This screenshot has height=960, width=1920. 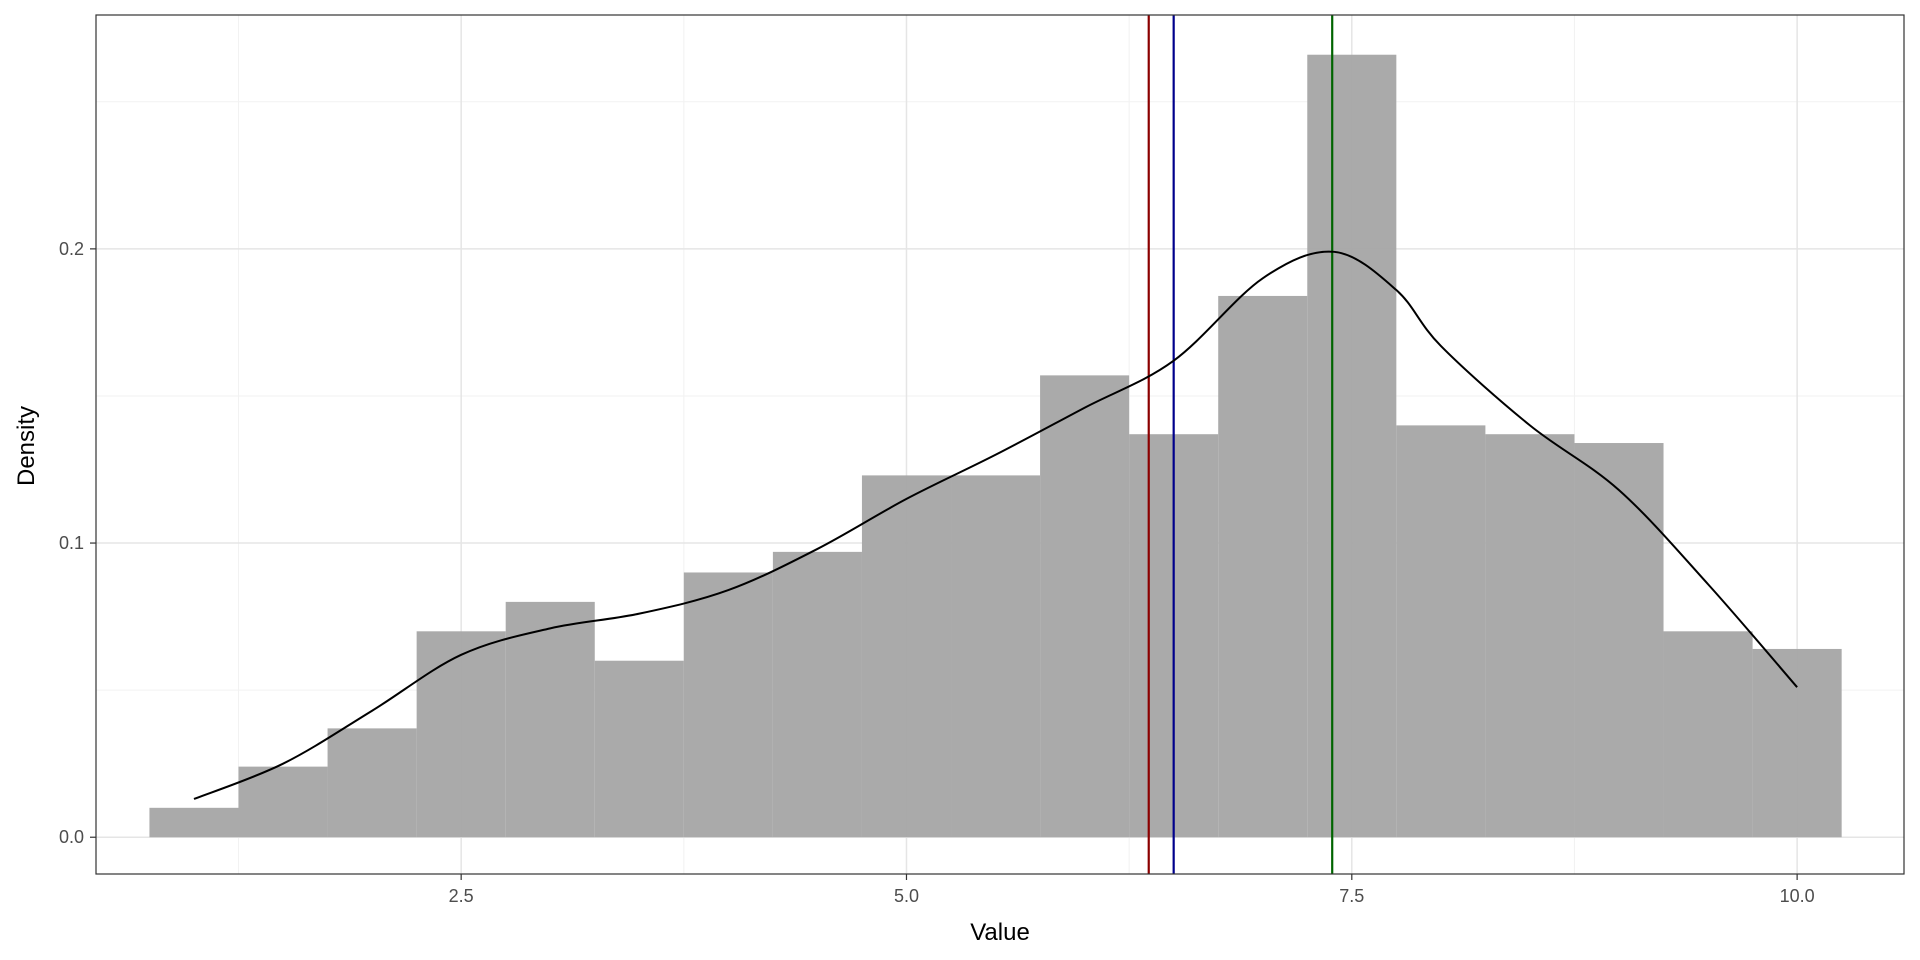 I want to click on x-axis-ticks: 2.5 5.0 7.5 10.0, so click(x=1132, y=890).